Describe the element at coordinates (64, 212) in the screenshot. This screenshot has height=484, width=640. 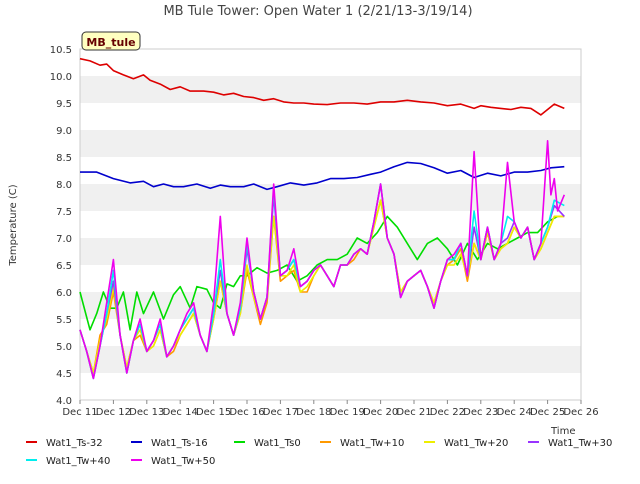
I see `y-tick-label: 7.5` at that location.